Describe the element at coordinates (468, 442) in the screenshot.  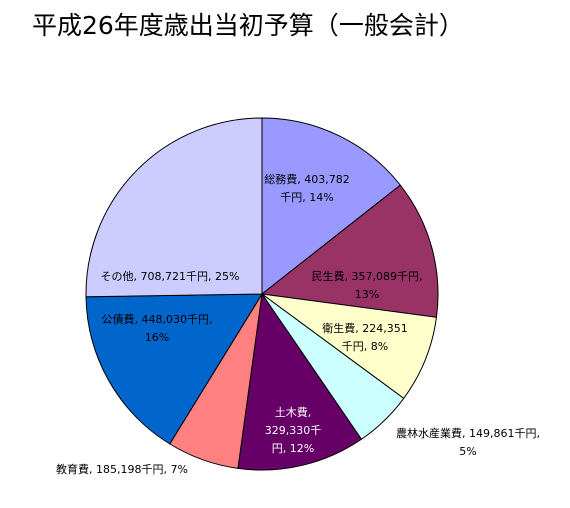
I see `pie-label-4: 農林水産業費, 149,861千円, 5%` at that location.